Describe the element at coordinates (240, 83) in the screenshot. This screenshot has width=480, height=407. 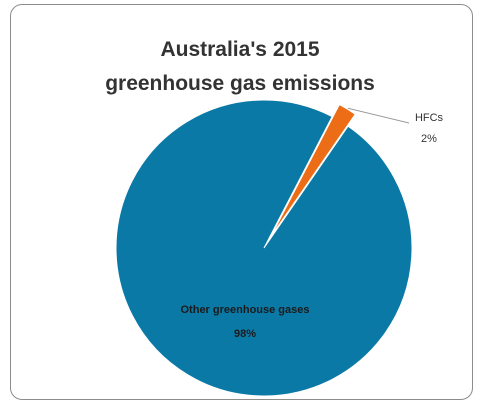
I see `chart-title-line-2: greenhouse gas emissions` at that location.